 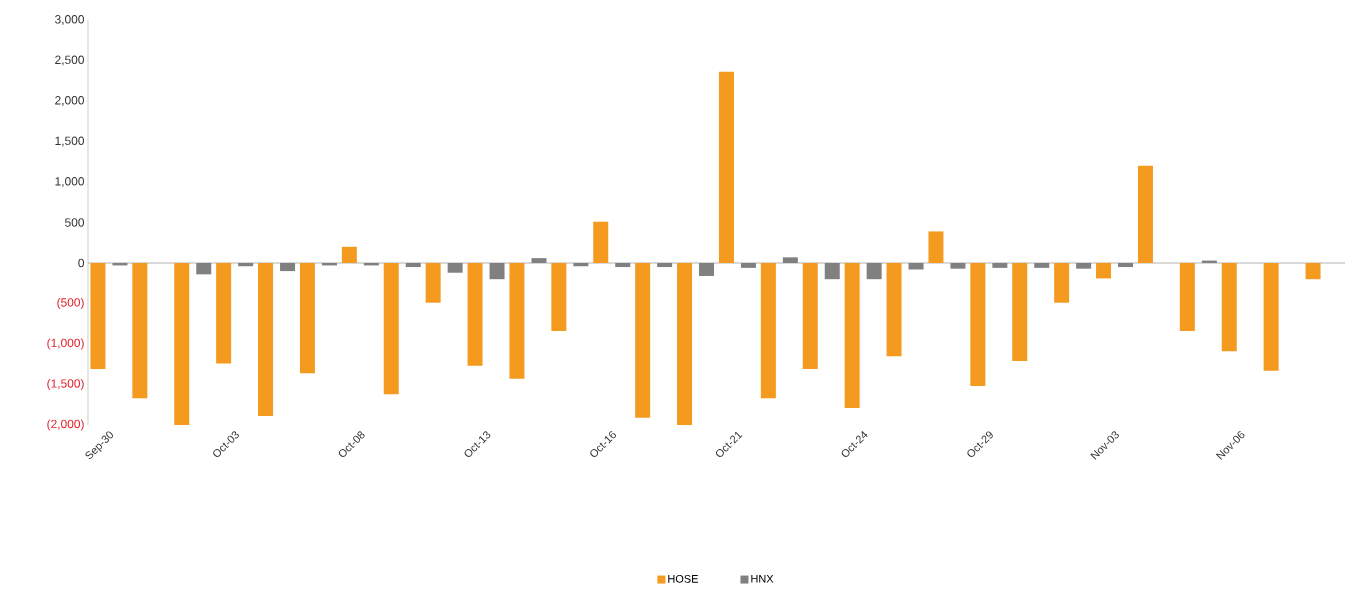 I want to click on y-tick-label: 1,500, so click(x=70, y=141).